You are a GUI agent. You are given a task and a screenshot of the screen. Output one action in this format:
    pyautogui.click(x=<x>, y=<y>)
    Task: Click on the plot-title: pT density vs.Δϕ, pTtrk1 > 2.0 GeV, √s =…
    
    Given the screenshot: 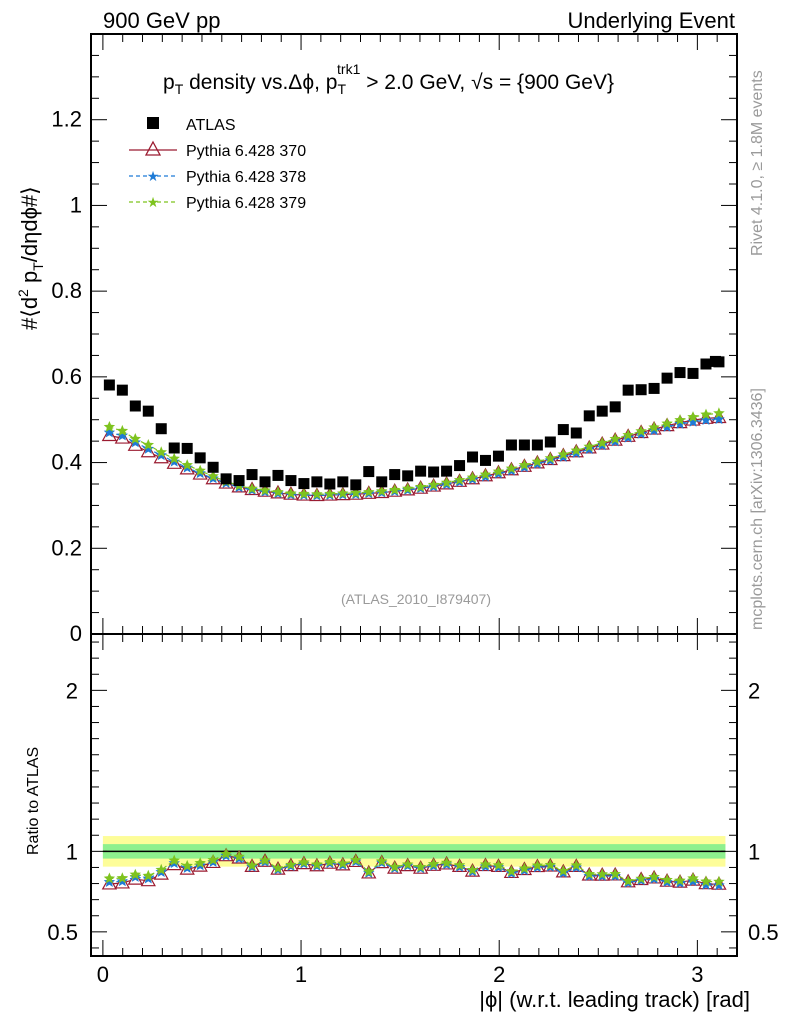 What is the action you would take?
    pyautogui.click(x=388, y=79)
    